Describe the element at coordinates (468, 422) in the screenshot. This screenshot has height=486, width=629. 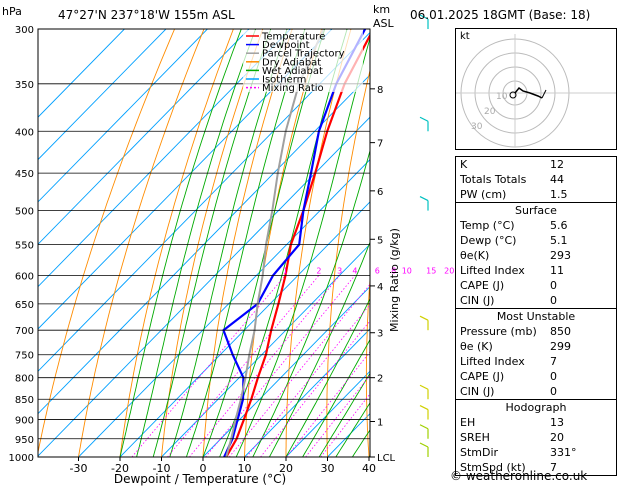
I see `hodograph-label: EH` at that location.